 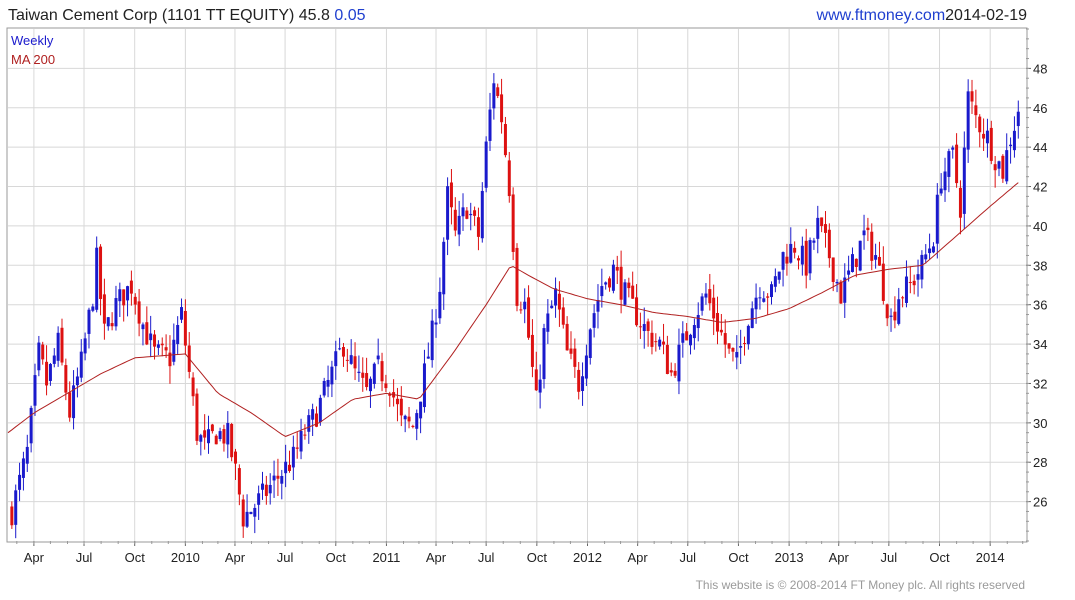 What do you see at coordinates (185, 557) in the screenshot?
I see `x-tick-label: 2010` at bounding box center [185, 557].